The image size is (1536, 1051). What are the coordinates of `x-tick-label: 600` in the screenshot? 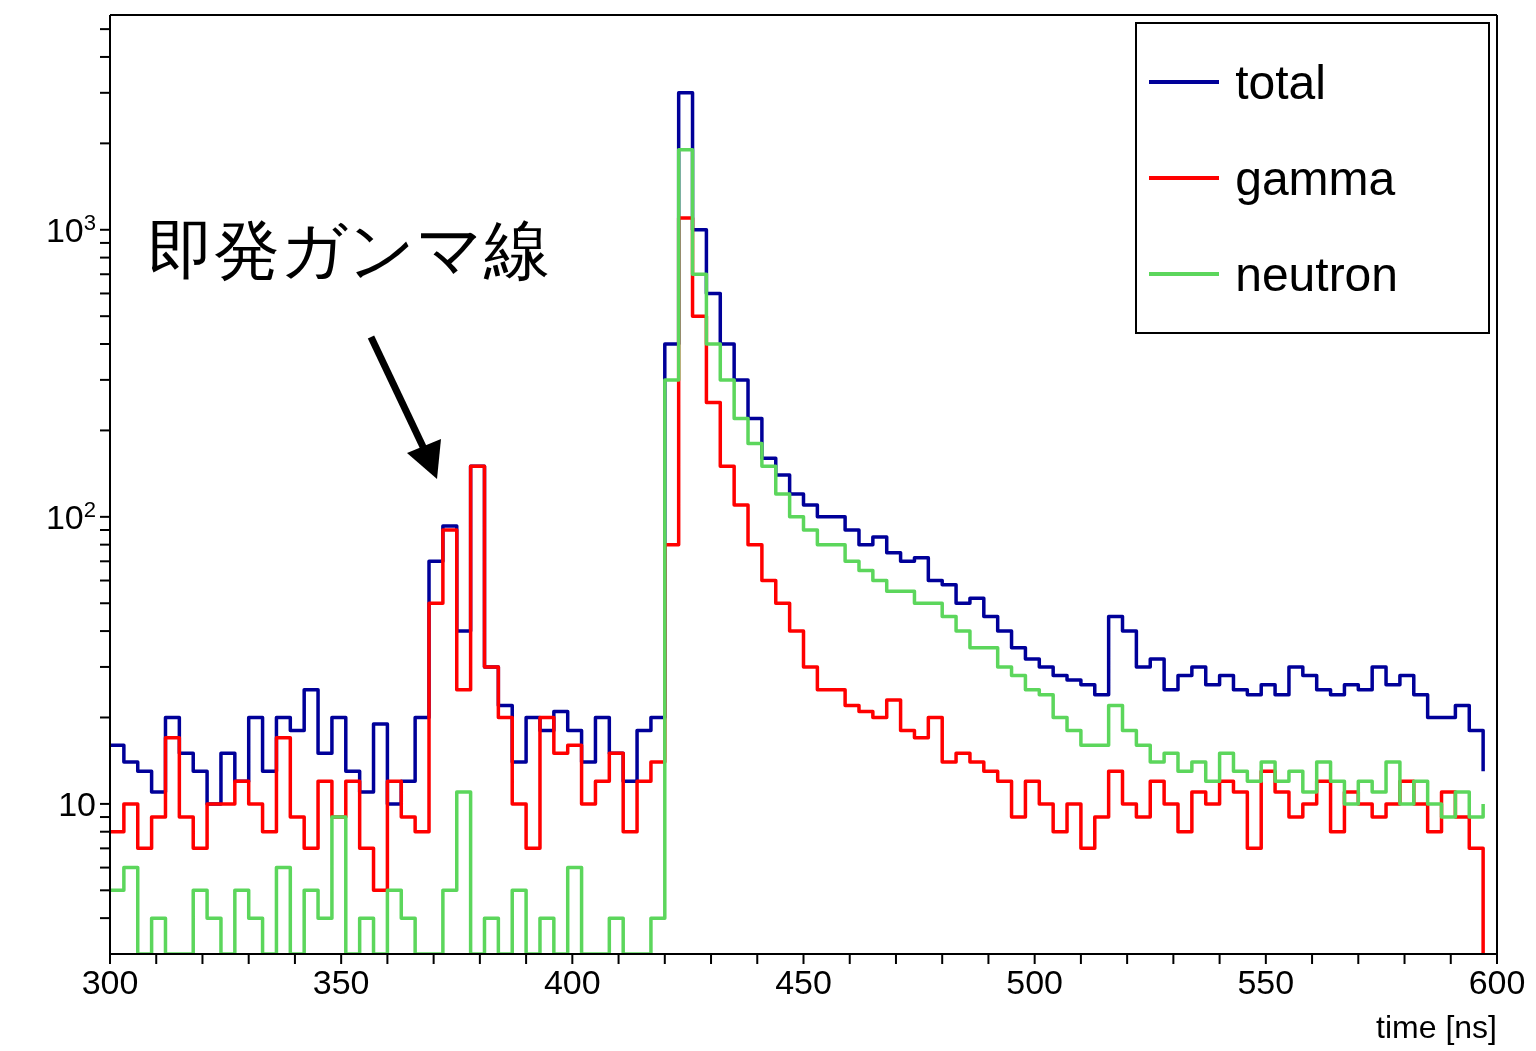 It's located at (1497, 982).